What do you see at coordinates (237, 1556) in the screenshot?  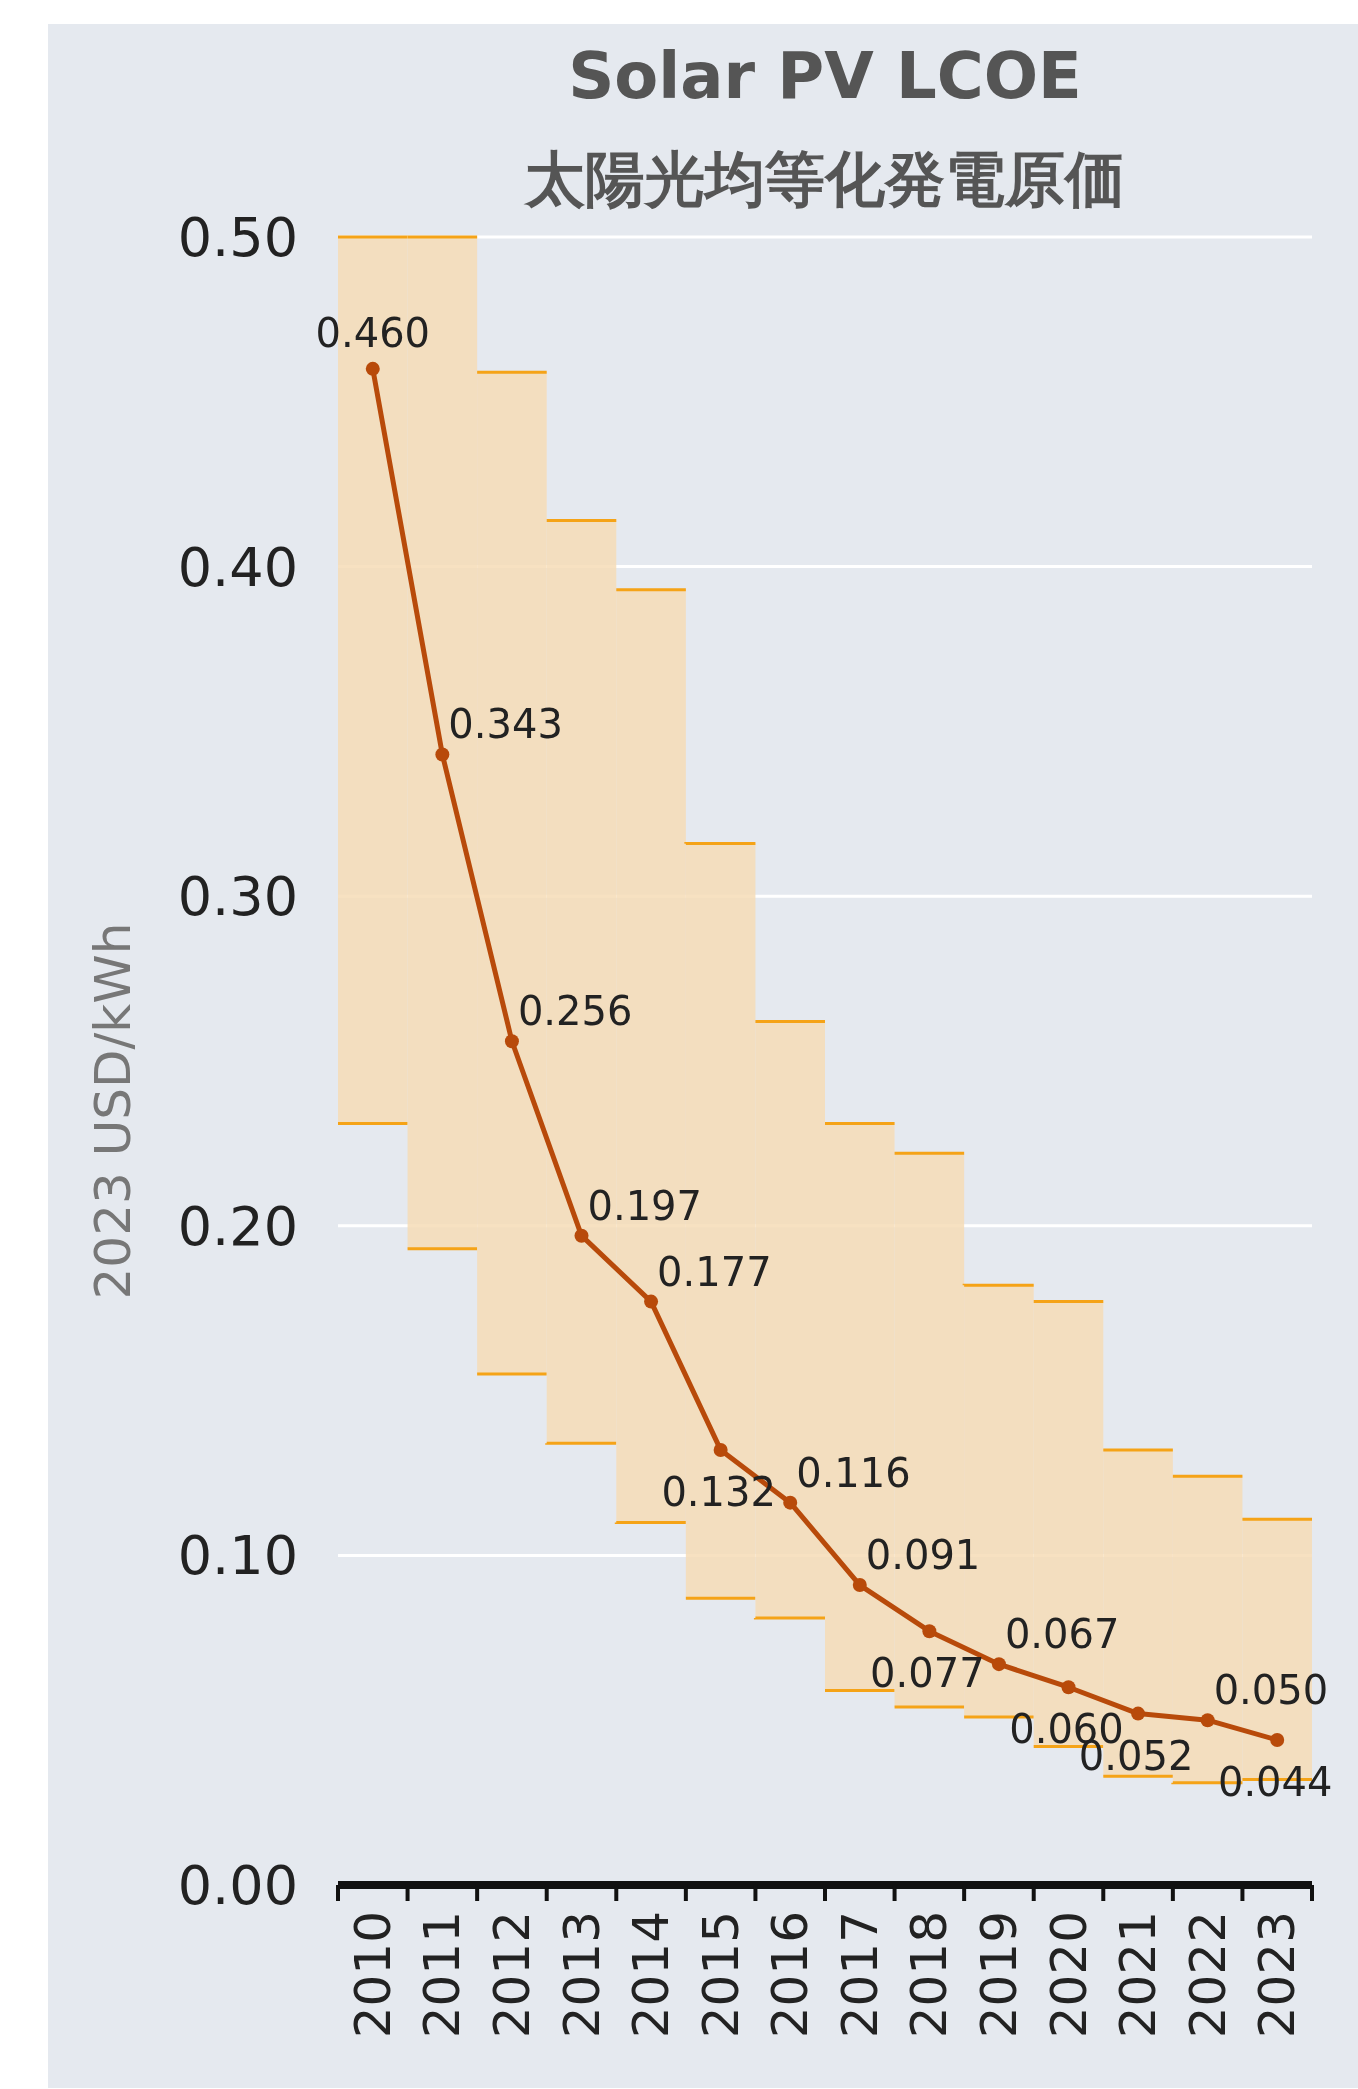 I see `y-tick-label: 0.10` at bounding box center [237, 1556].